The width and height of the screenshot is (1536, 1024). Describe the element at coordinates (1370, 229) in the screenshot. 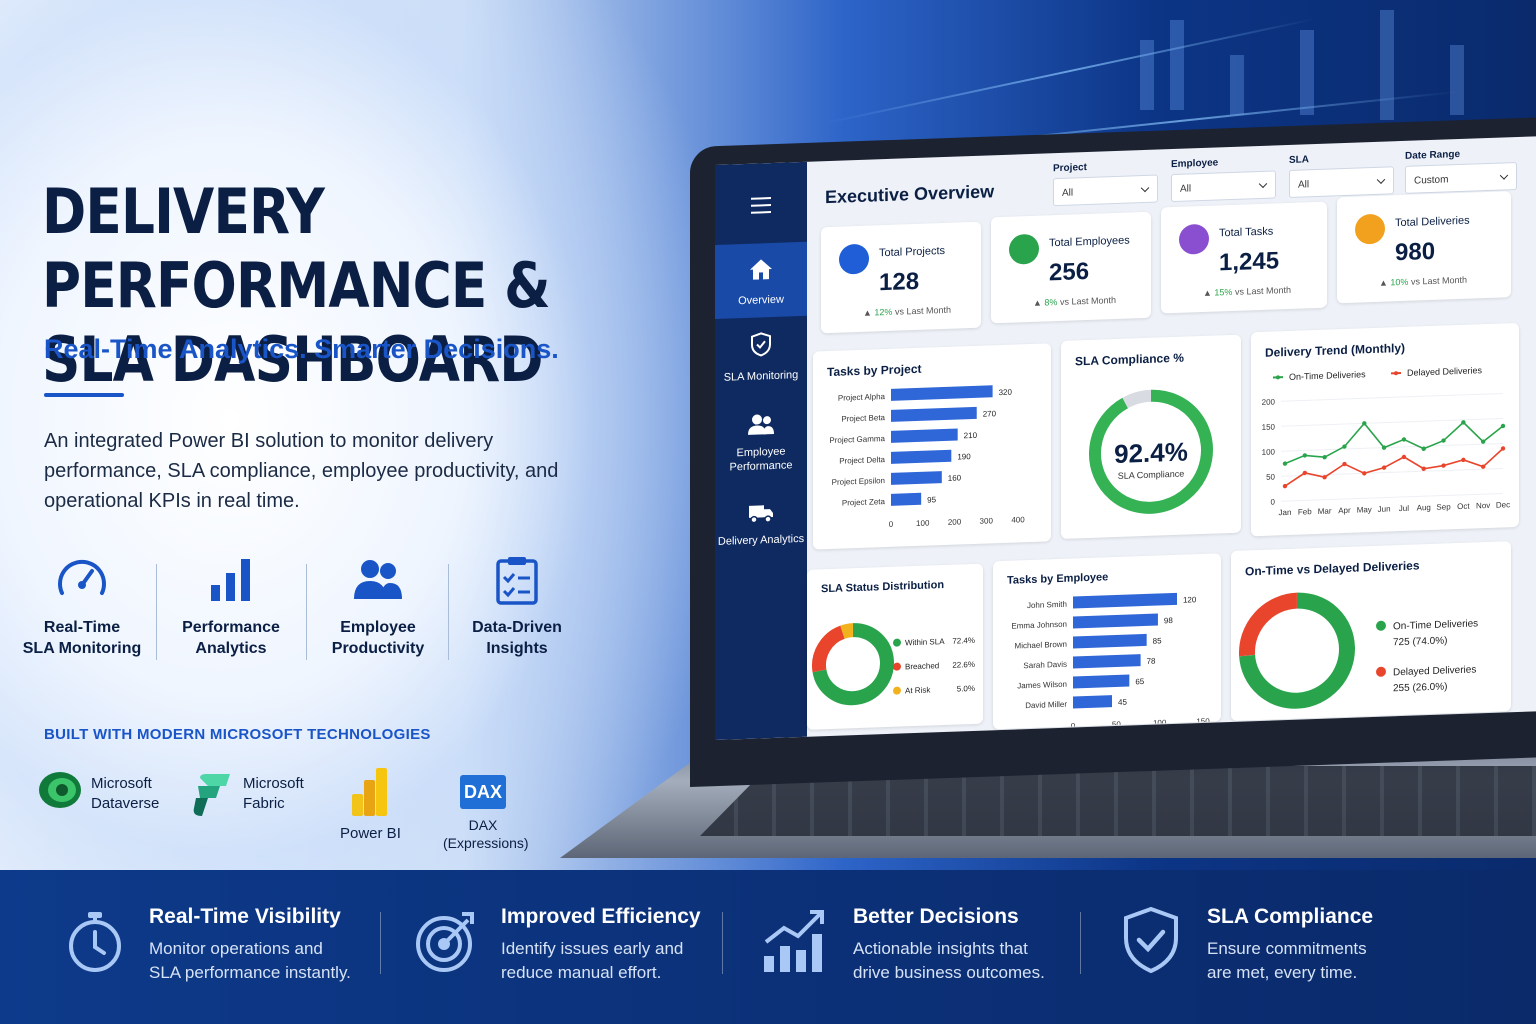

I see `kpi-icon` at that location.